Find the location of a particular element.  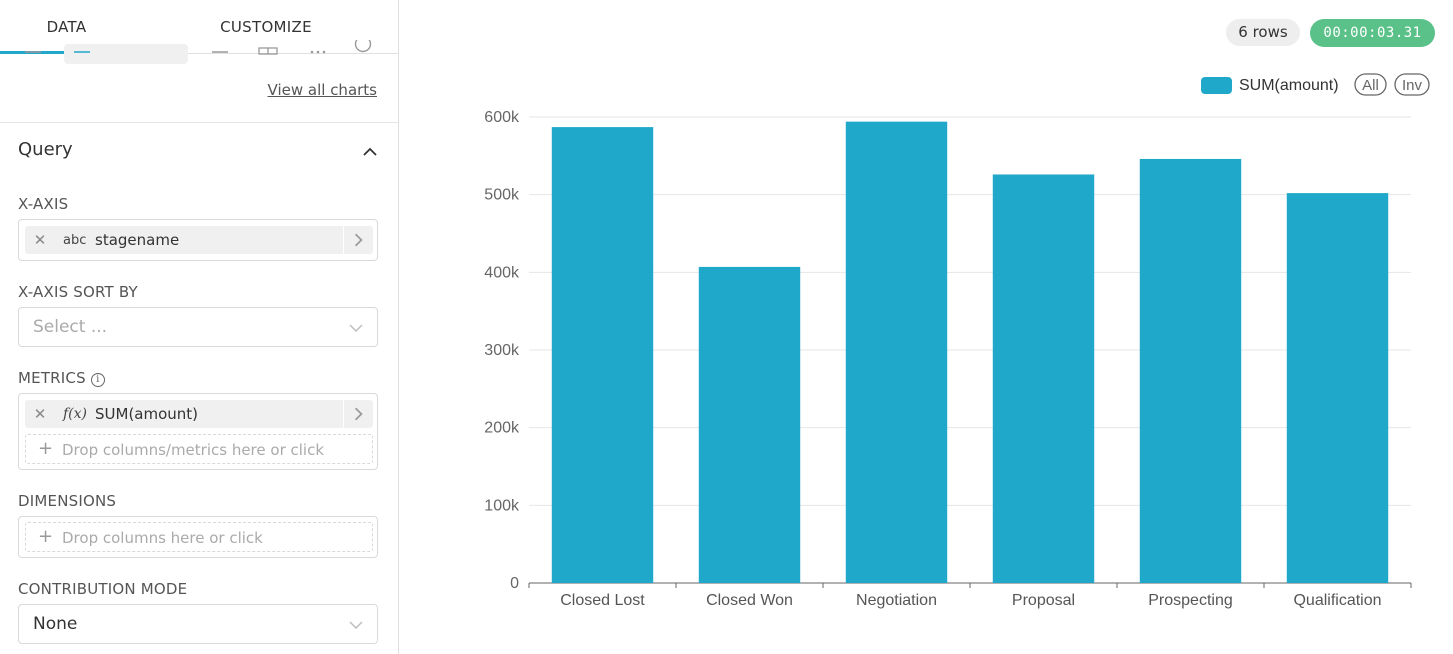

metrics-drop-hint: Drop columns/metrics here or click is located at coordinates (193, 450).